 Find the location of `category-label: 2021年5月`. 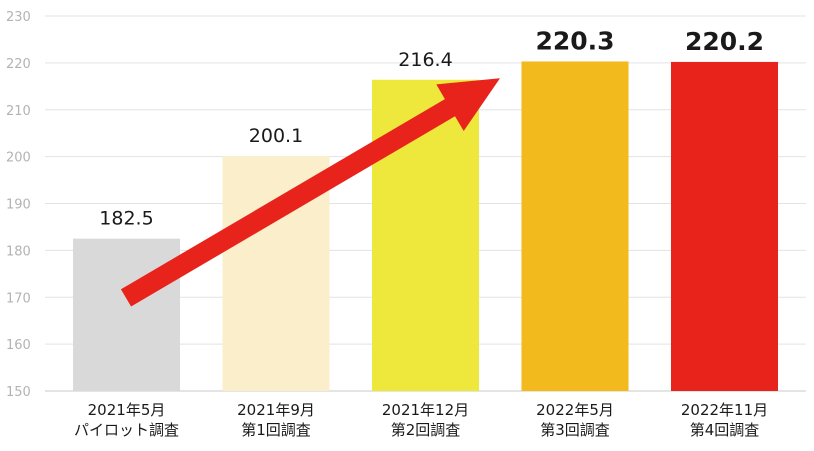

category-label: 2021年5月 is located at coordinates (127, 410).